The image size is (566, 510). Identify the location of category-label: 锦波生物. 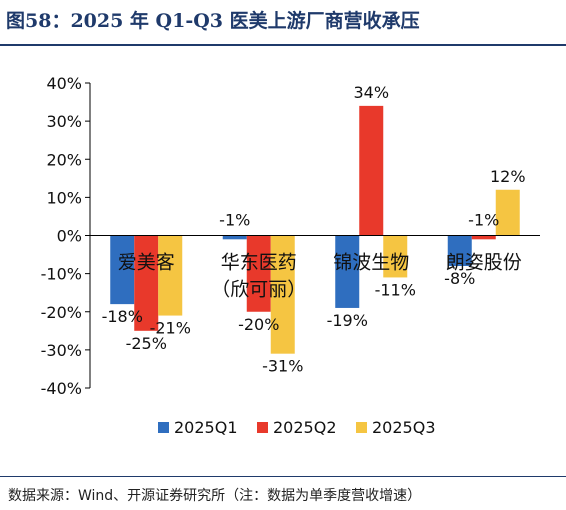
(371, 263).